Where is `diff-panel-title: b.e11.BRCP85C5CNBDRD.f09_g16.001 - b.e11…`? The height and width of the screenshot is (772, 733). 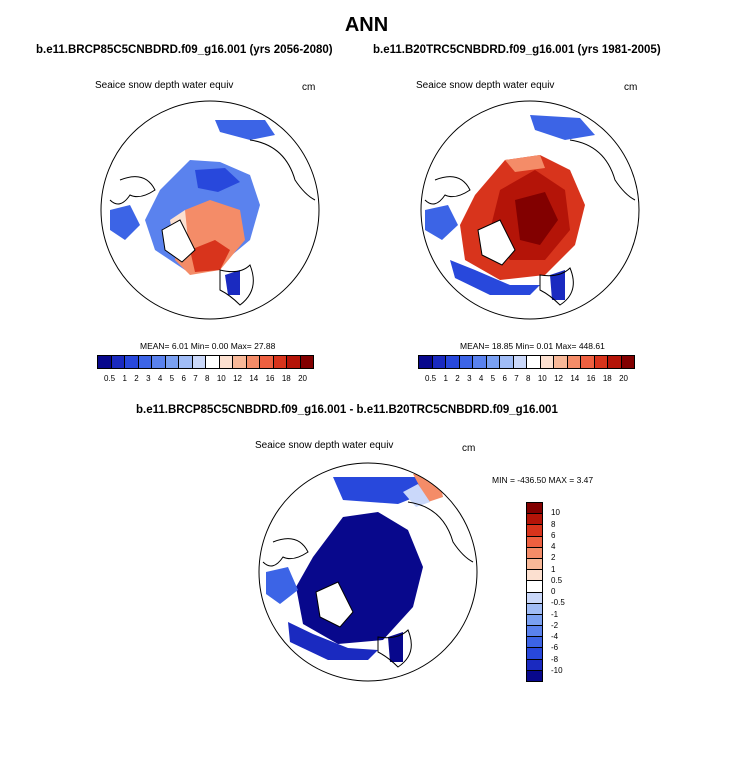
diff-panel-title: b.e11.BRCP85C5CNBDRD.f09_g16.001 - b.e11… is located at coordinates (347, 410).